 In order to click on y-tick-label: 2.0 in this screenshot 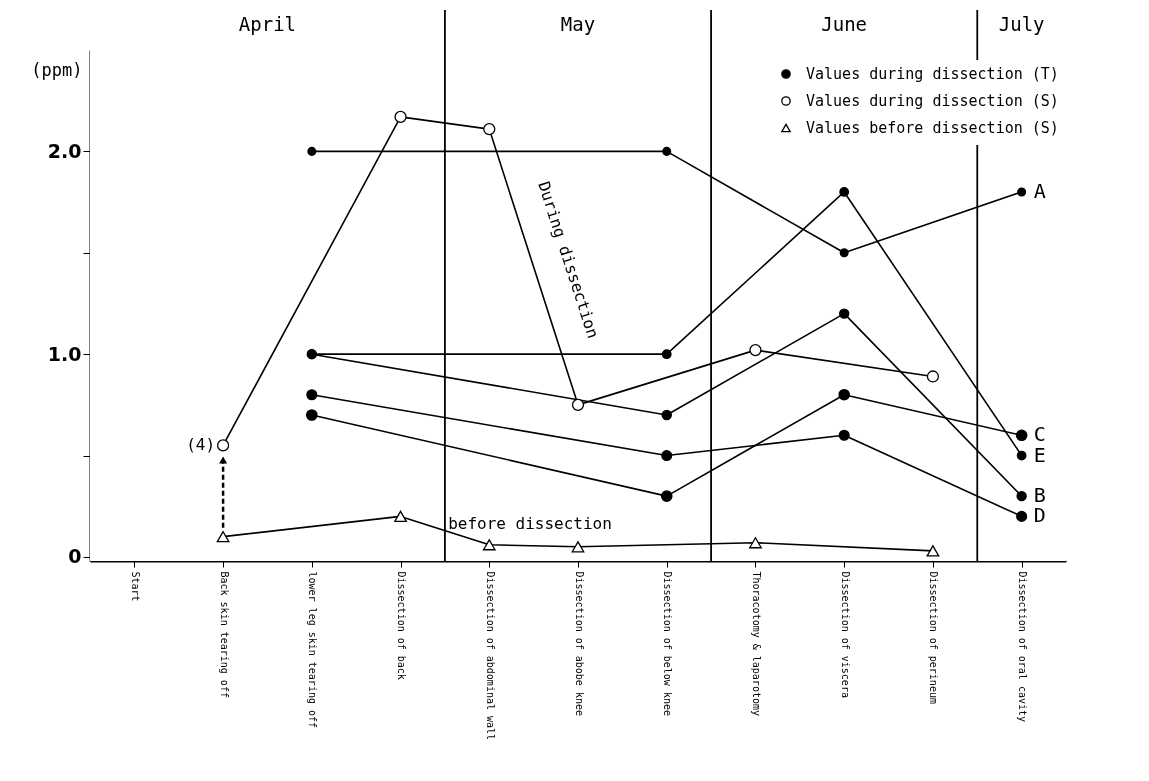, I will do `click(64, 150)`.